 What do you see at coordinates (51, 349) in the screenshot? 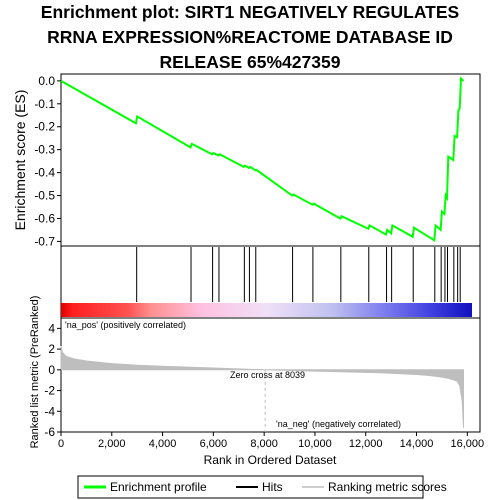
I see `metric-ytick-label: 2` at bounding box center [51, 349].